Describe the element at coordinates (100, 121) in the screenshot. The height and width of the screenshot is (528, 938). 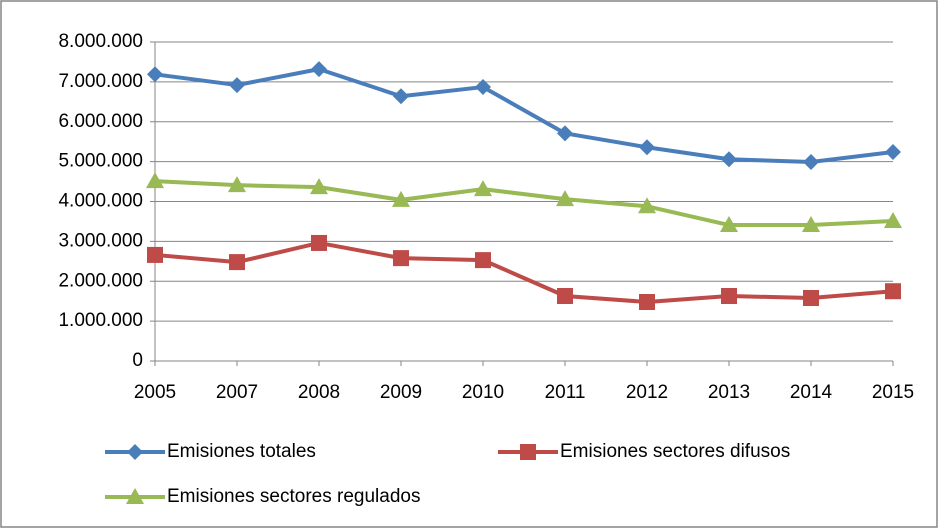
I see `y-tick-label: 6.000.000` at that location.